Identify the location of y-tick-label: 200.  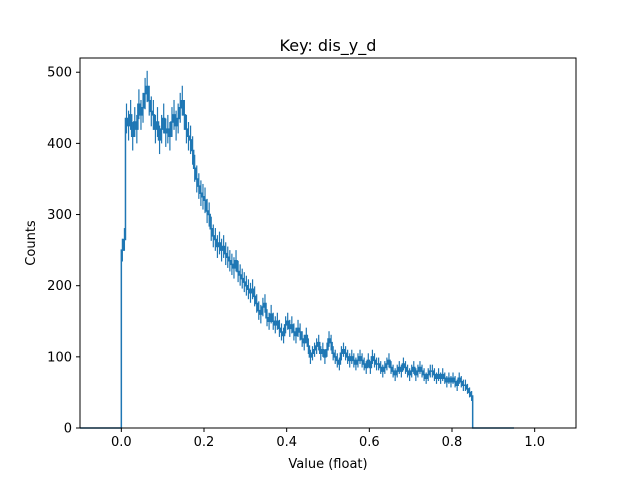
(59, 286).